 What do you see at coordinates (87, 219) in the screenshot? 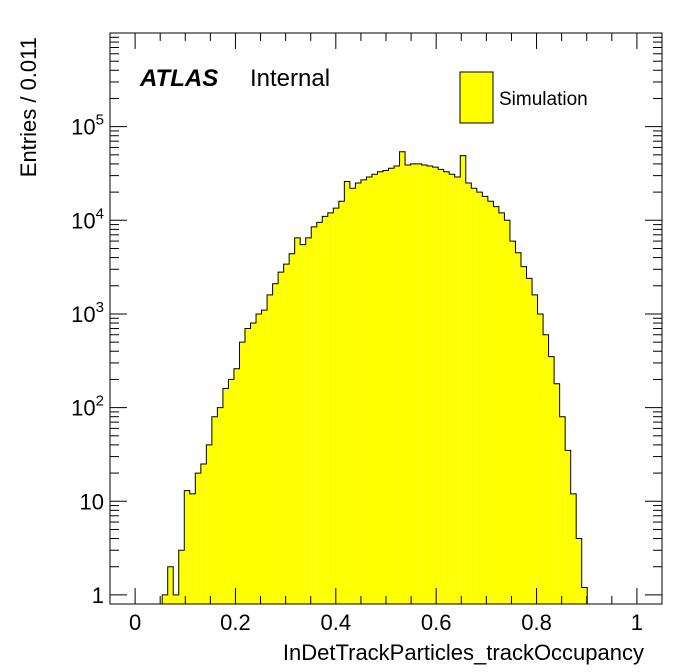
I see `y-tick-label: 10⁴` at bounding box center [87, 219].